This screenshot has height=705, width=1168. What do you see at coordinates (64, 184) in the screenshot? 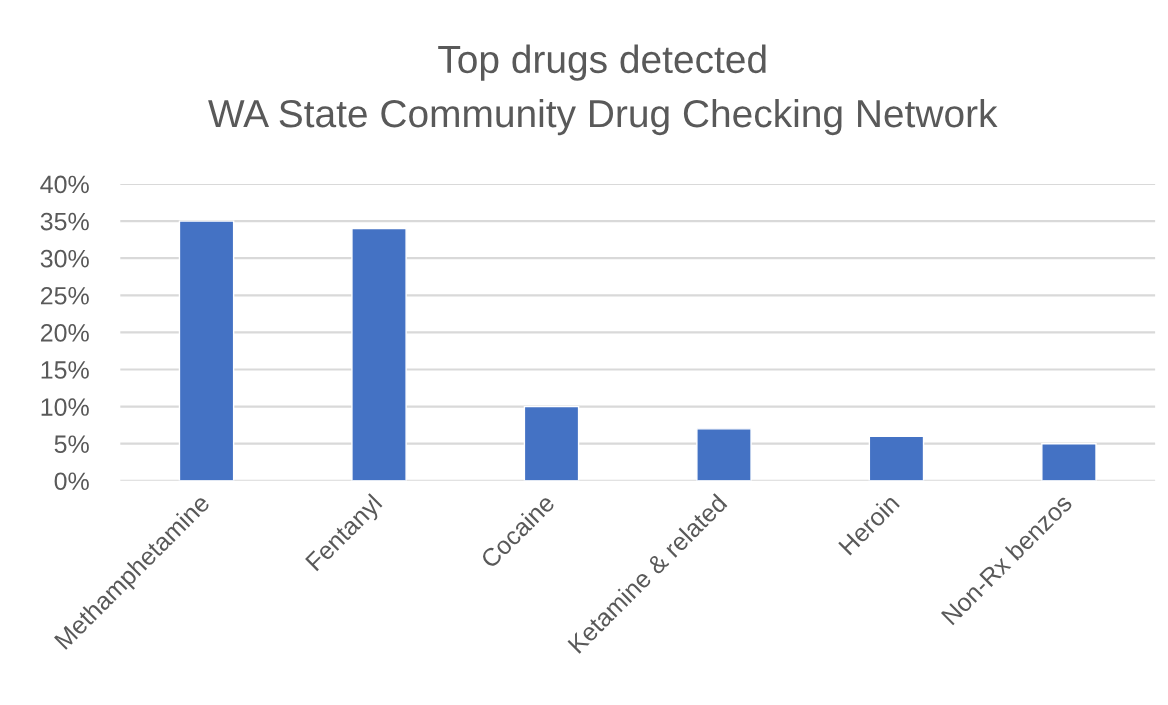
I see `y-tick-label: 40%` at bounding box center [64, 184].